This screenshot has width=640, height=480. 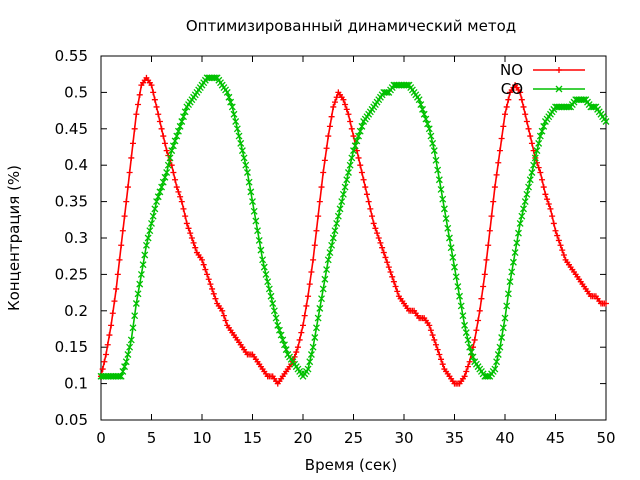 I want to click on y-tick-label: 0.05, so click(x=71, y=420).